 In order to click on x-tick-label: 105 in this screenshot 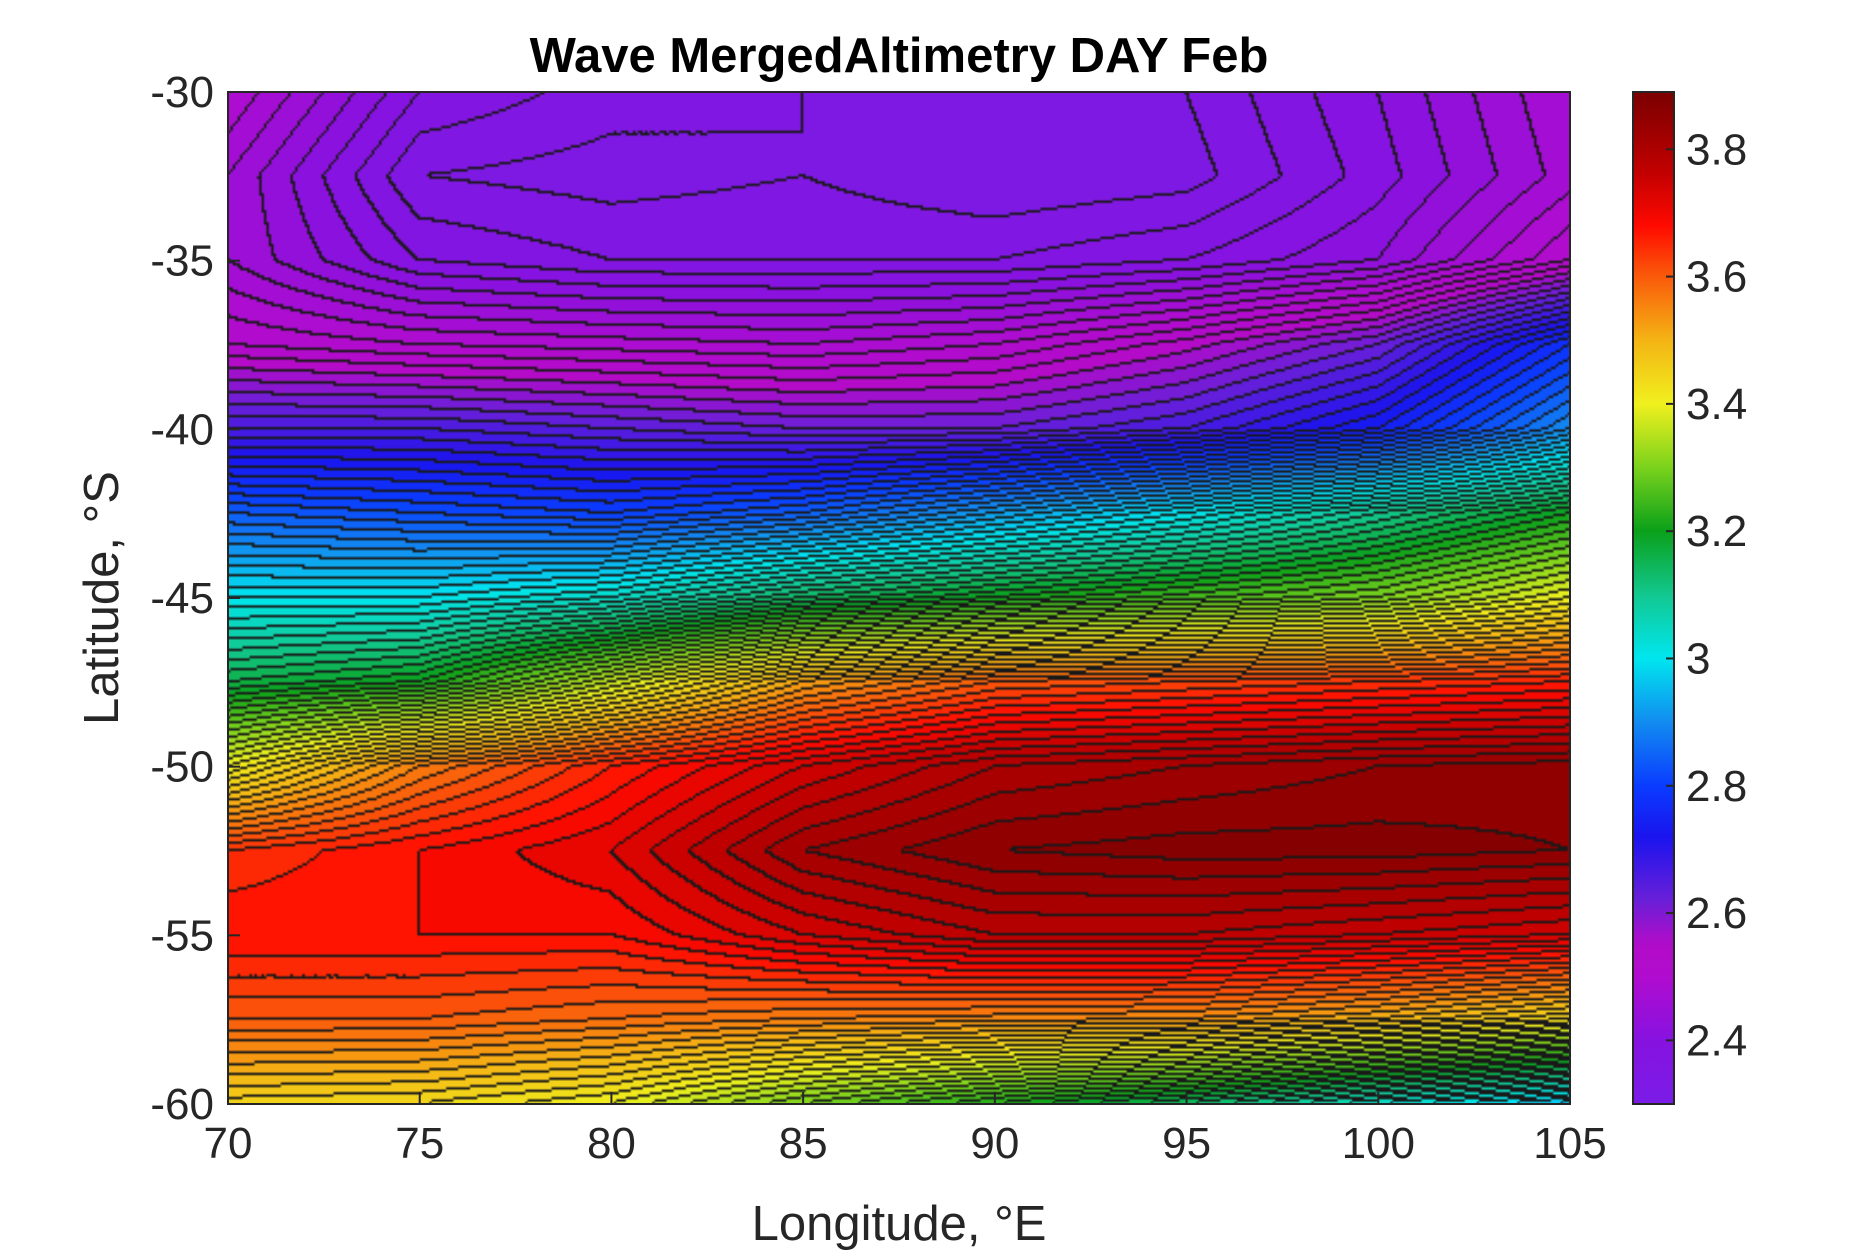, I will do `click(1569, 1143)`.